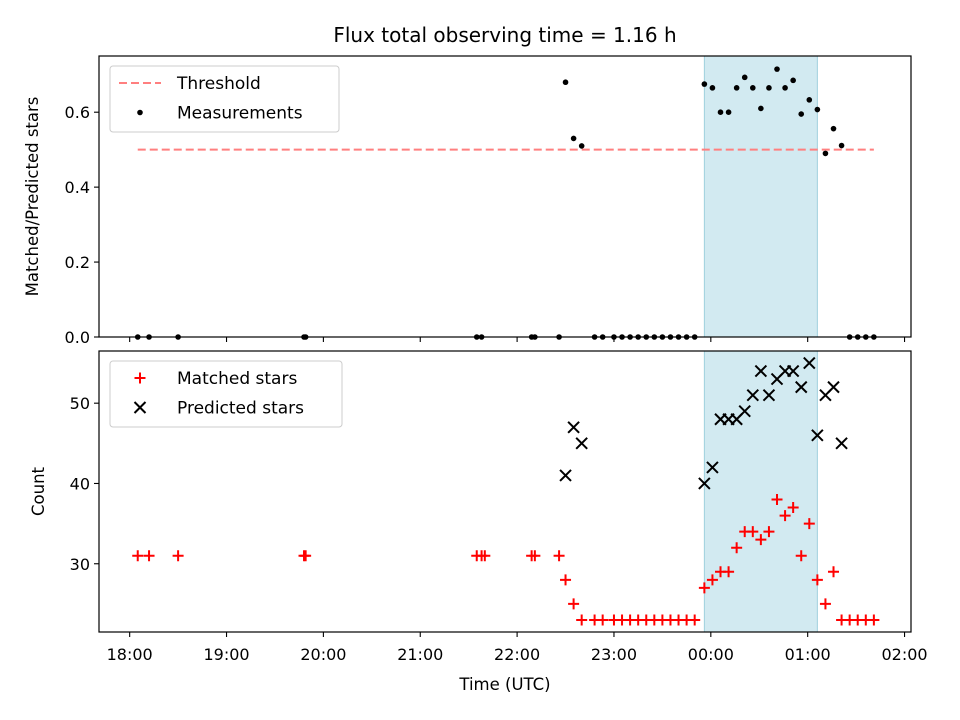  What do you see at coordinates (32, 197) in the screenshot?
I see `top-y-axis-label: Matched/Predicted stars` at bounding box center [32, 197].